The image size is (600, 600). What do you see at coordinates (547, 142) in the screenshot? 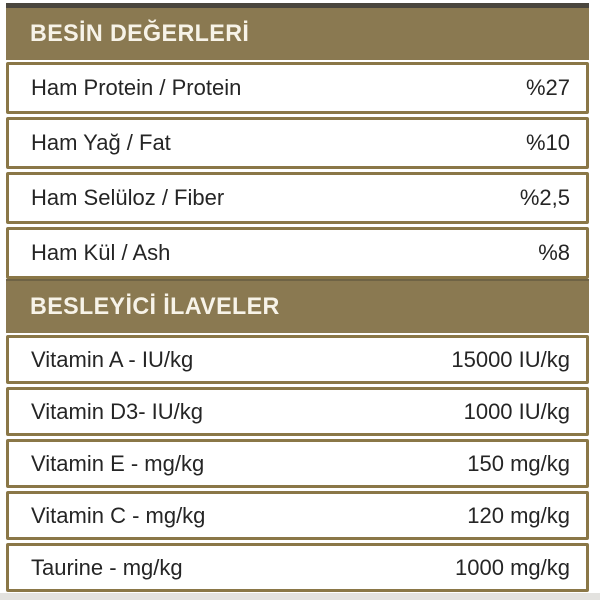
I see `row-value: %10` at bounding box center [547, 142].